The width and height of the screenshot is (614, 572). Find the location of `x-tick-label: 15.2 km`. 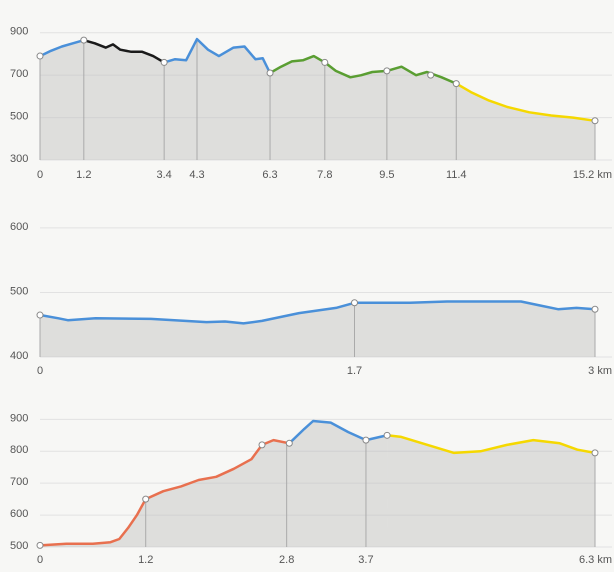

x-tick-label: 15.2 km is located at coordinates (592, 175).